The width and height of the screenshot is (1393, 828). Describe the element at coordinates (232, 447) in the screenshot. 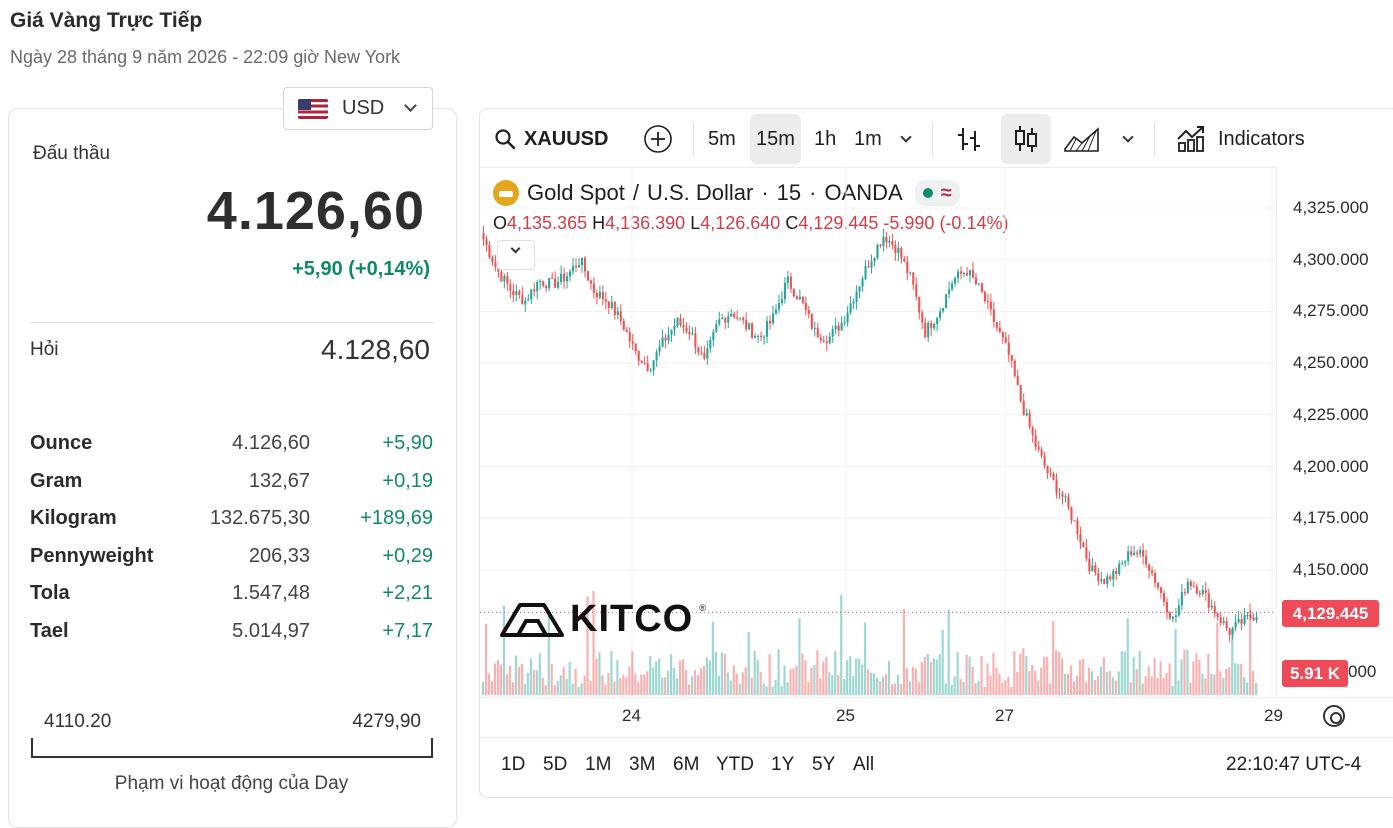

I see `unit-row: Ounce 4.126,60 +5,90` at that location.